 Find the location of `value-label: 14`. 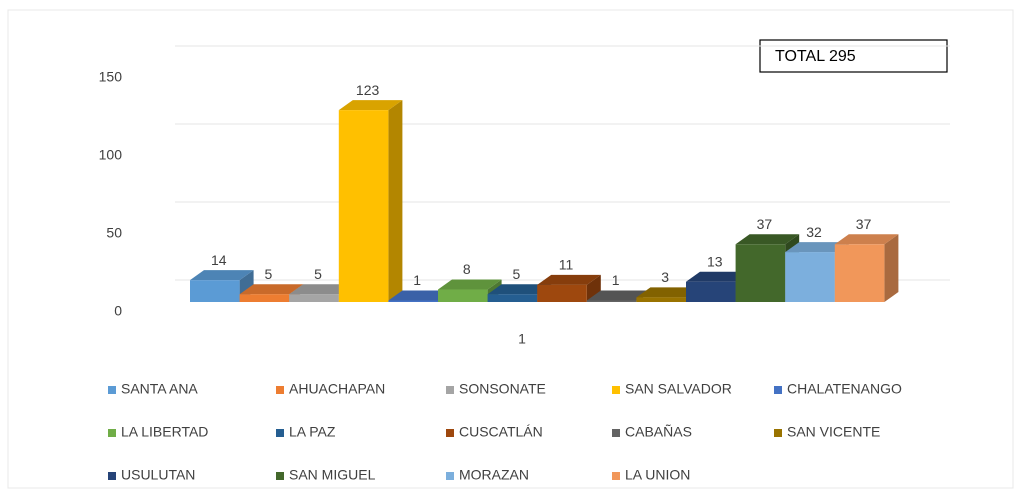

value-label: 14 is located at coordinates (219, 260).